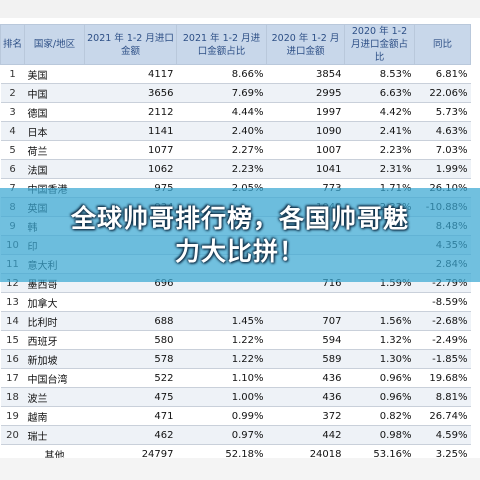 This screenshot has height=480, width=480. Describe the element at coordinates (442, 112) in the screenshot. I see `cell-yoy: 5.73%` at that location.